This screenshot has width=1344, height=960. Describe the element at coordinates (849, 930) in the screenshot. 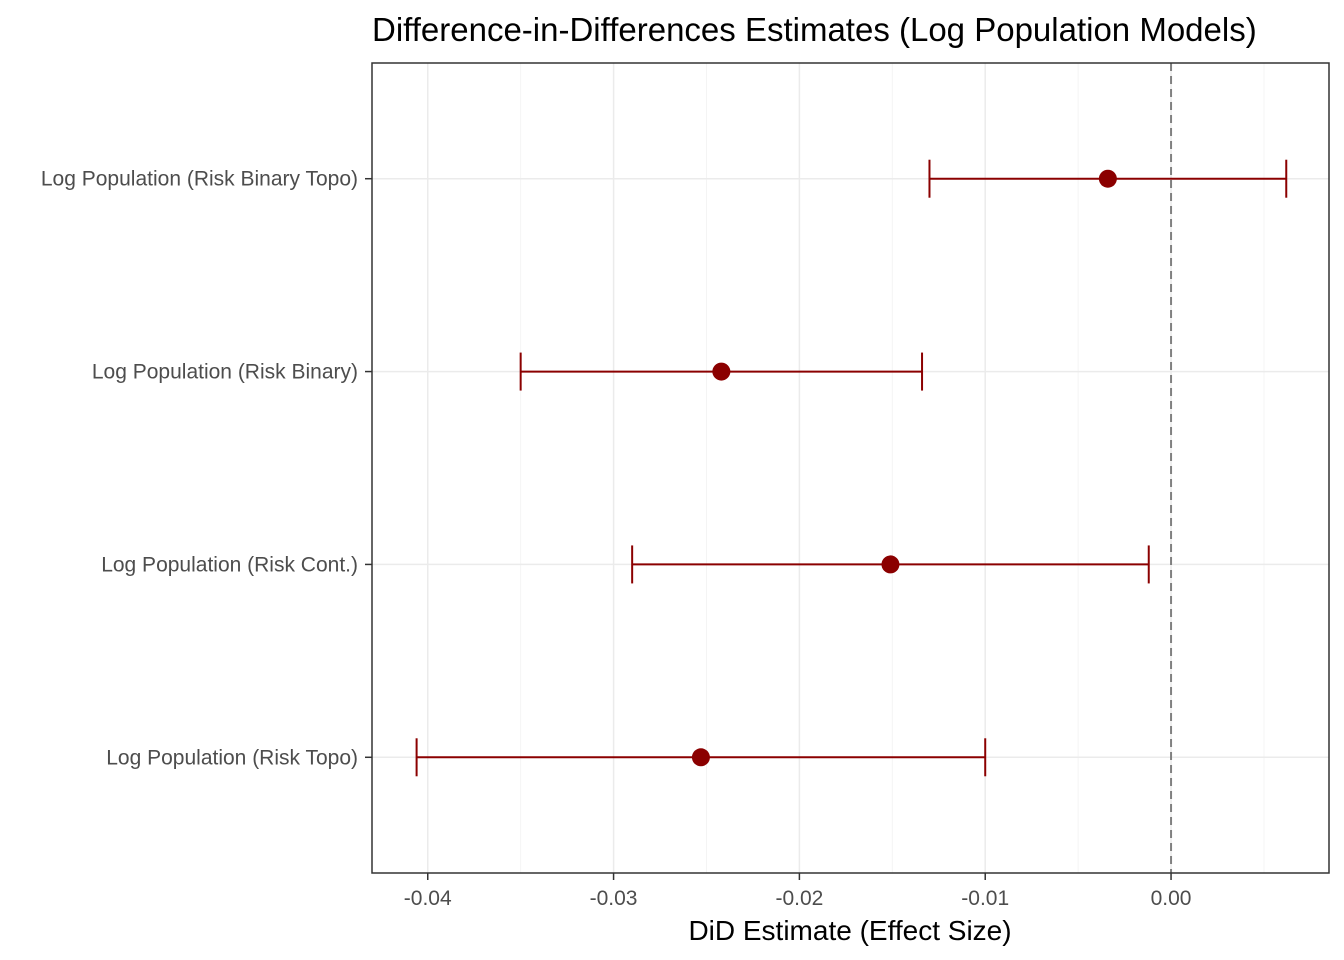

I see `x-axis-label: DiD Estimate (Effect Size)` at that location.